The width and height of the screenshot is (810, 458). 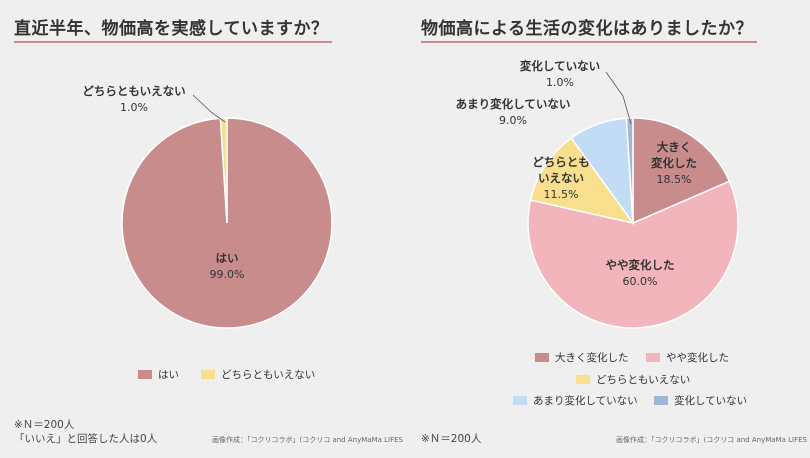 What do you see at coordinates (640, 281) in the screenshot?
I see `slice-value-label: 60.0%` at bounding box center [640, 281].